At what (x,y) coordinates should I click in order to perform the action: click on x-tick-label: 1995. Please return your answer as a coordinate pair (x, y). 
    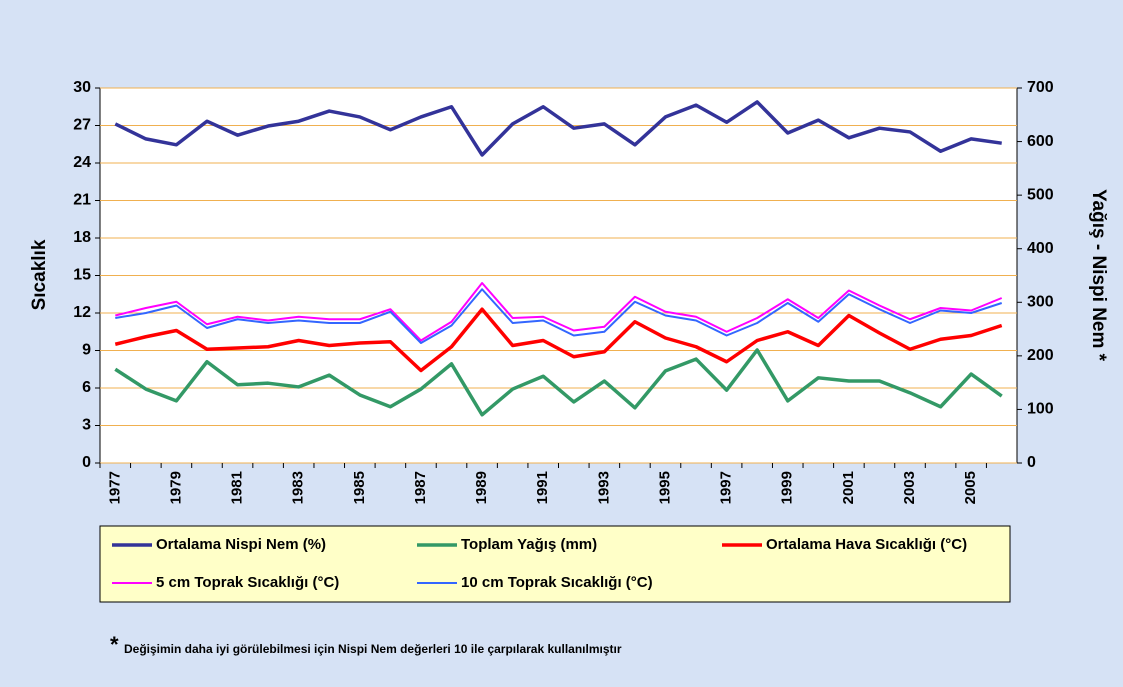
    Looking at the image, I should click on (664, 487).